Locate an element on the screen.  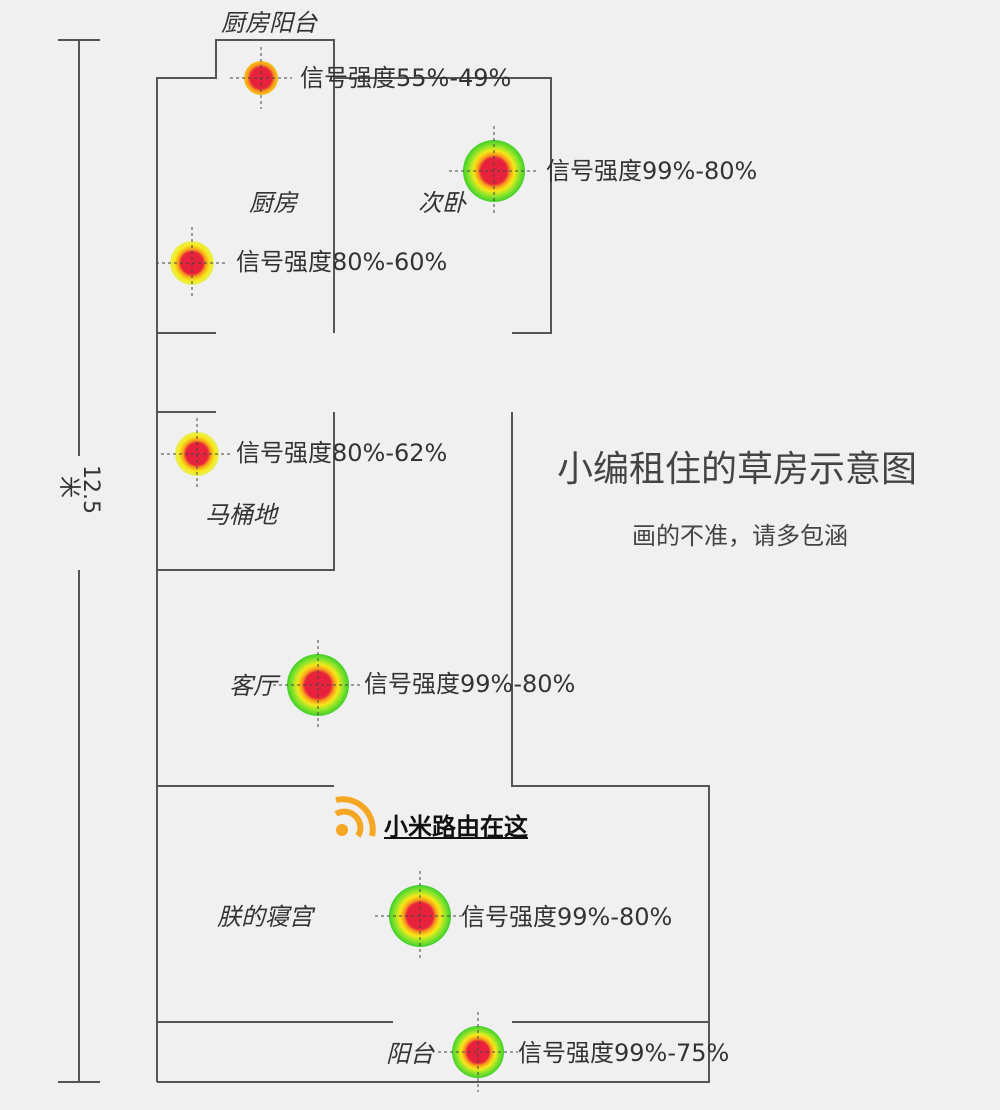
router-label: 小米路由在这 is located at coordinates (456, 827).